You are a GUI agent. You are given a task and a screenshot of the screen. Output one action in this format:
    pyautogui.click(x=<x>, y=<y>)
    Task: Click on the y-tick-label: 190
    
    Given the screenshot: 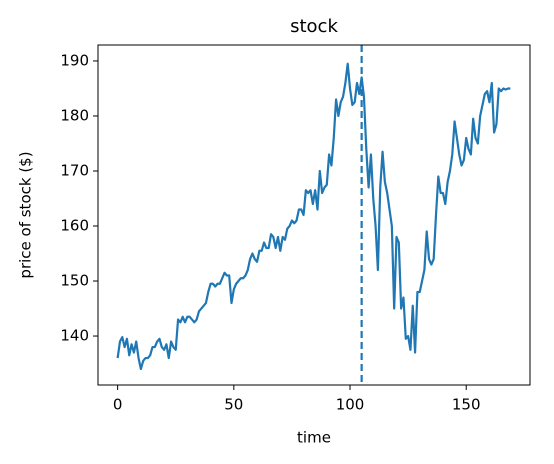 What is the action you would take?
    pyautogui.click(x=74, y=60)
    